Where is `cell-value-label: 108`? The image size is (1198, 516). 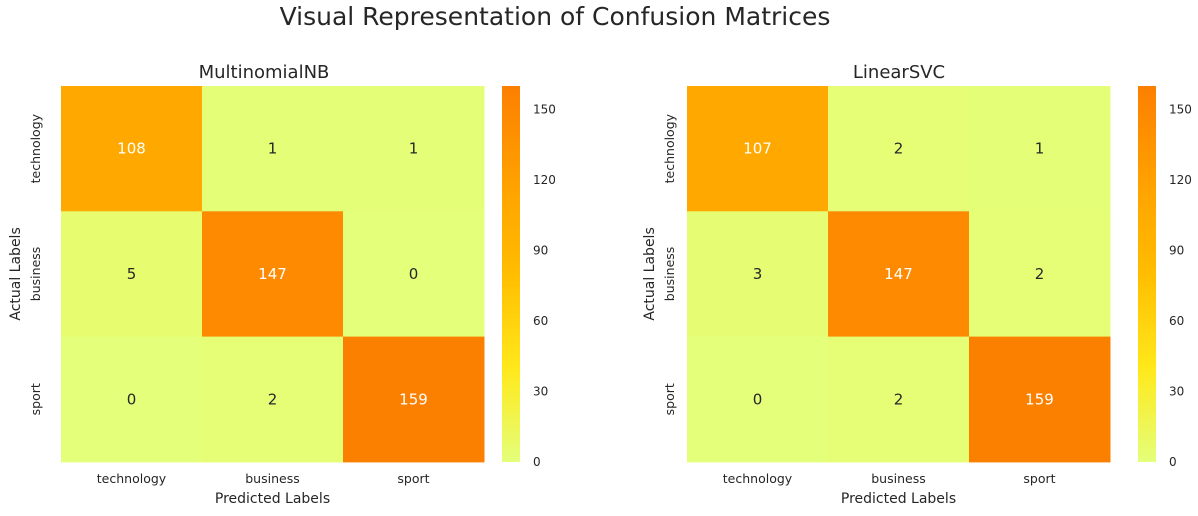
cell-value-label: 108 is located at coordinates (131, 149).